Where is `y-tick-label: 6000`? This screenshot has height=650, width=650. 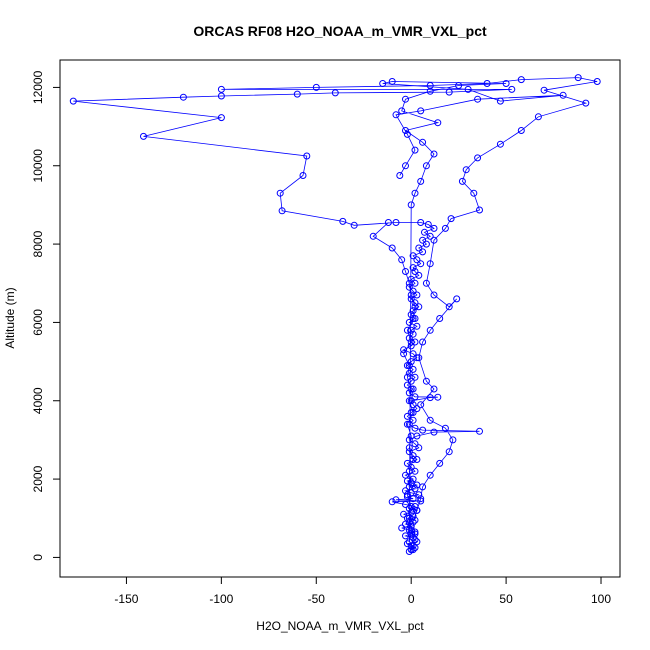 y-tick-label: 6000 is located at coordinates (38, 322).